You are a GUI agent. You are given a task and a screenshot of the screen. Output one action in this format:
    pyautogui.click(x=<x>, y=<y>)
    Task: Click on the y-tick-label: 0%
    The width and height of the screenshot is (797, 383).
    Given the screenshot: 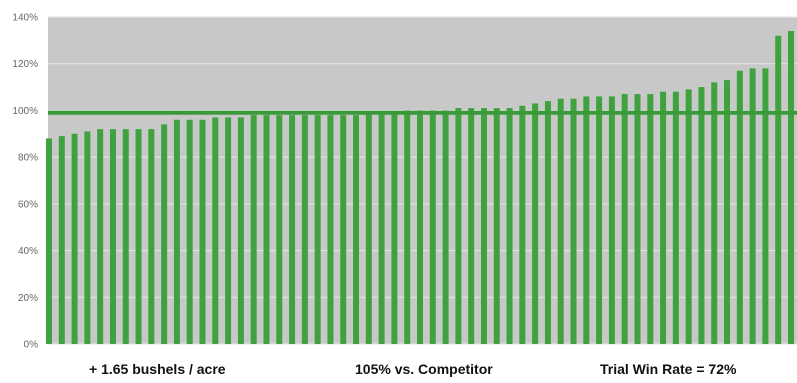 What is the action you would take?
    pyautogui.click(x=31, y=345)
    